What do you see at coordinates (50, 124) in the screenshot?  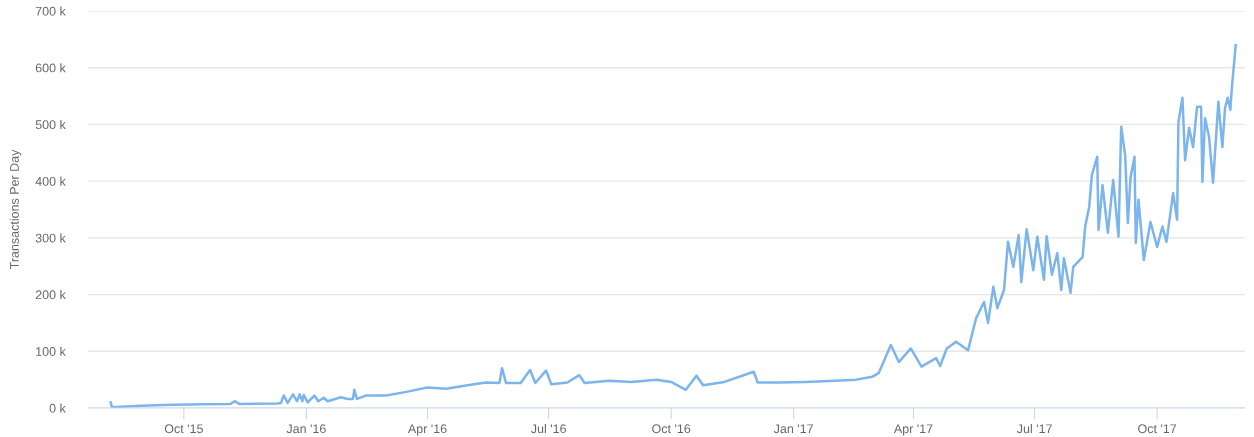 I see `y-tick-label: 500 k` at bounding box center [50, 124].